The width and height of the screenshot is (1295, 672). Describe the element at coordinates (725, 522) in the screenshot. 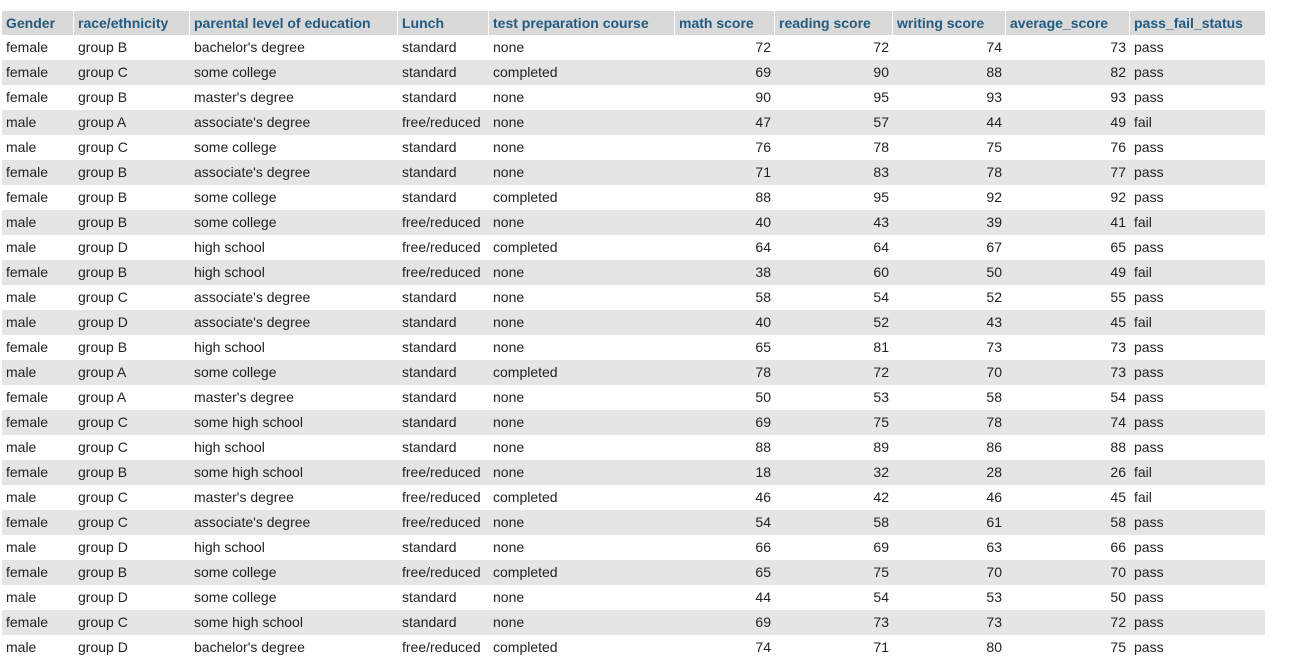

I see `cell-math: 54` at that location.